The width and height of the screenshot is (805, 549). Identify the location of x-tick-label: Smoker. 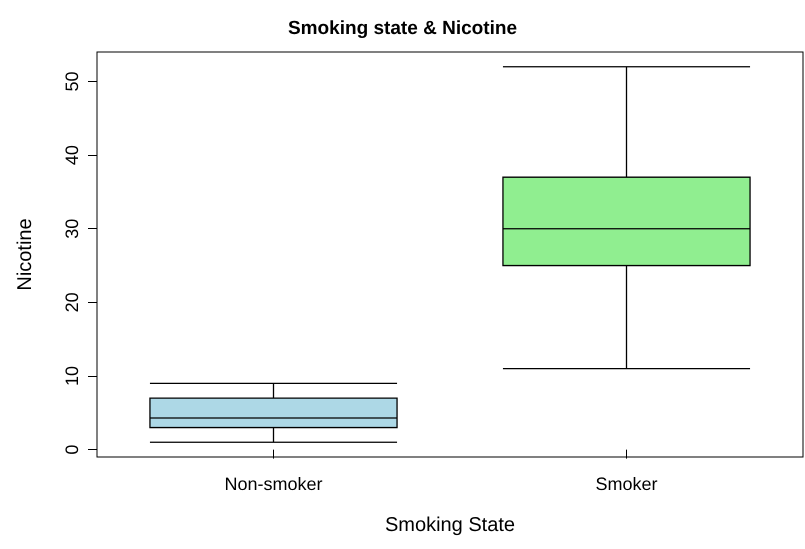
(626, 484).